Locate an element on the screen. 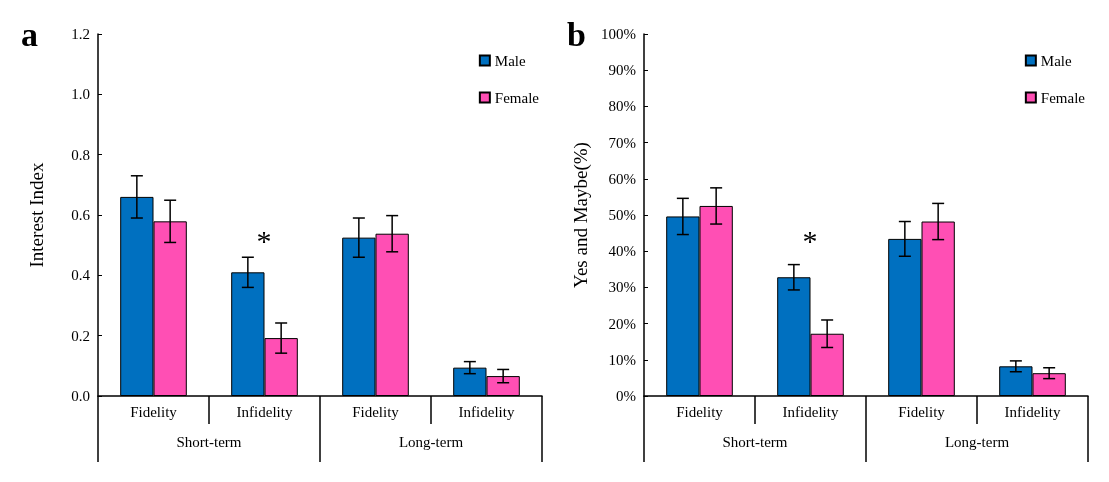  y-tick-label: 80% is located at coordinates (622, 106).